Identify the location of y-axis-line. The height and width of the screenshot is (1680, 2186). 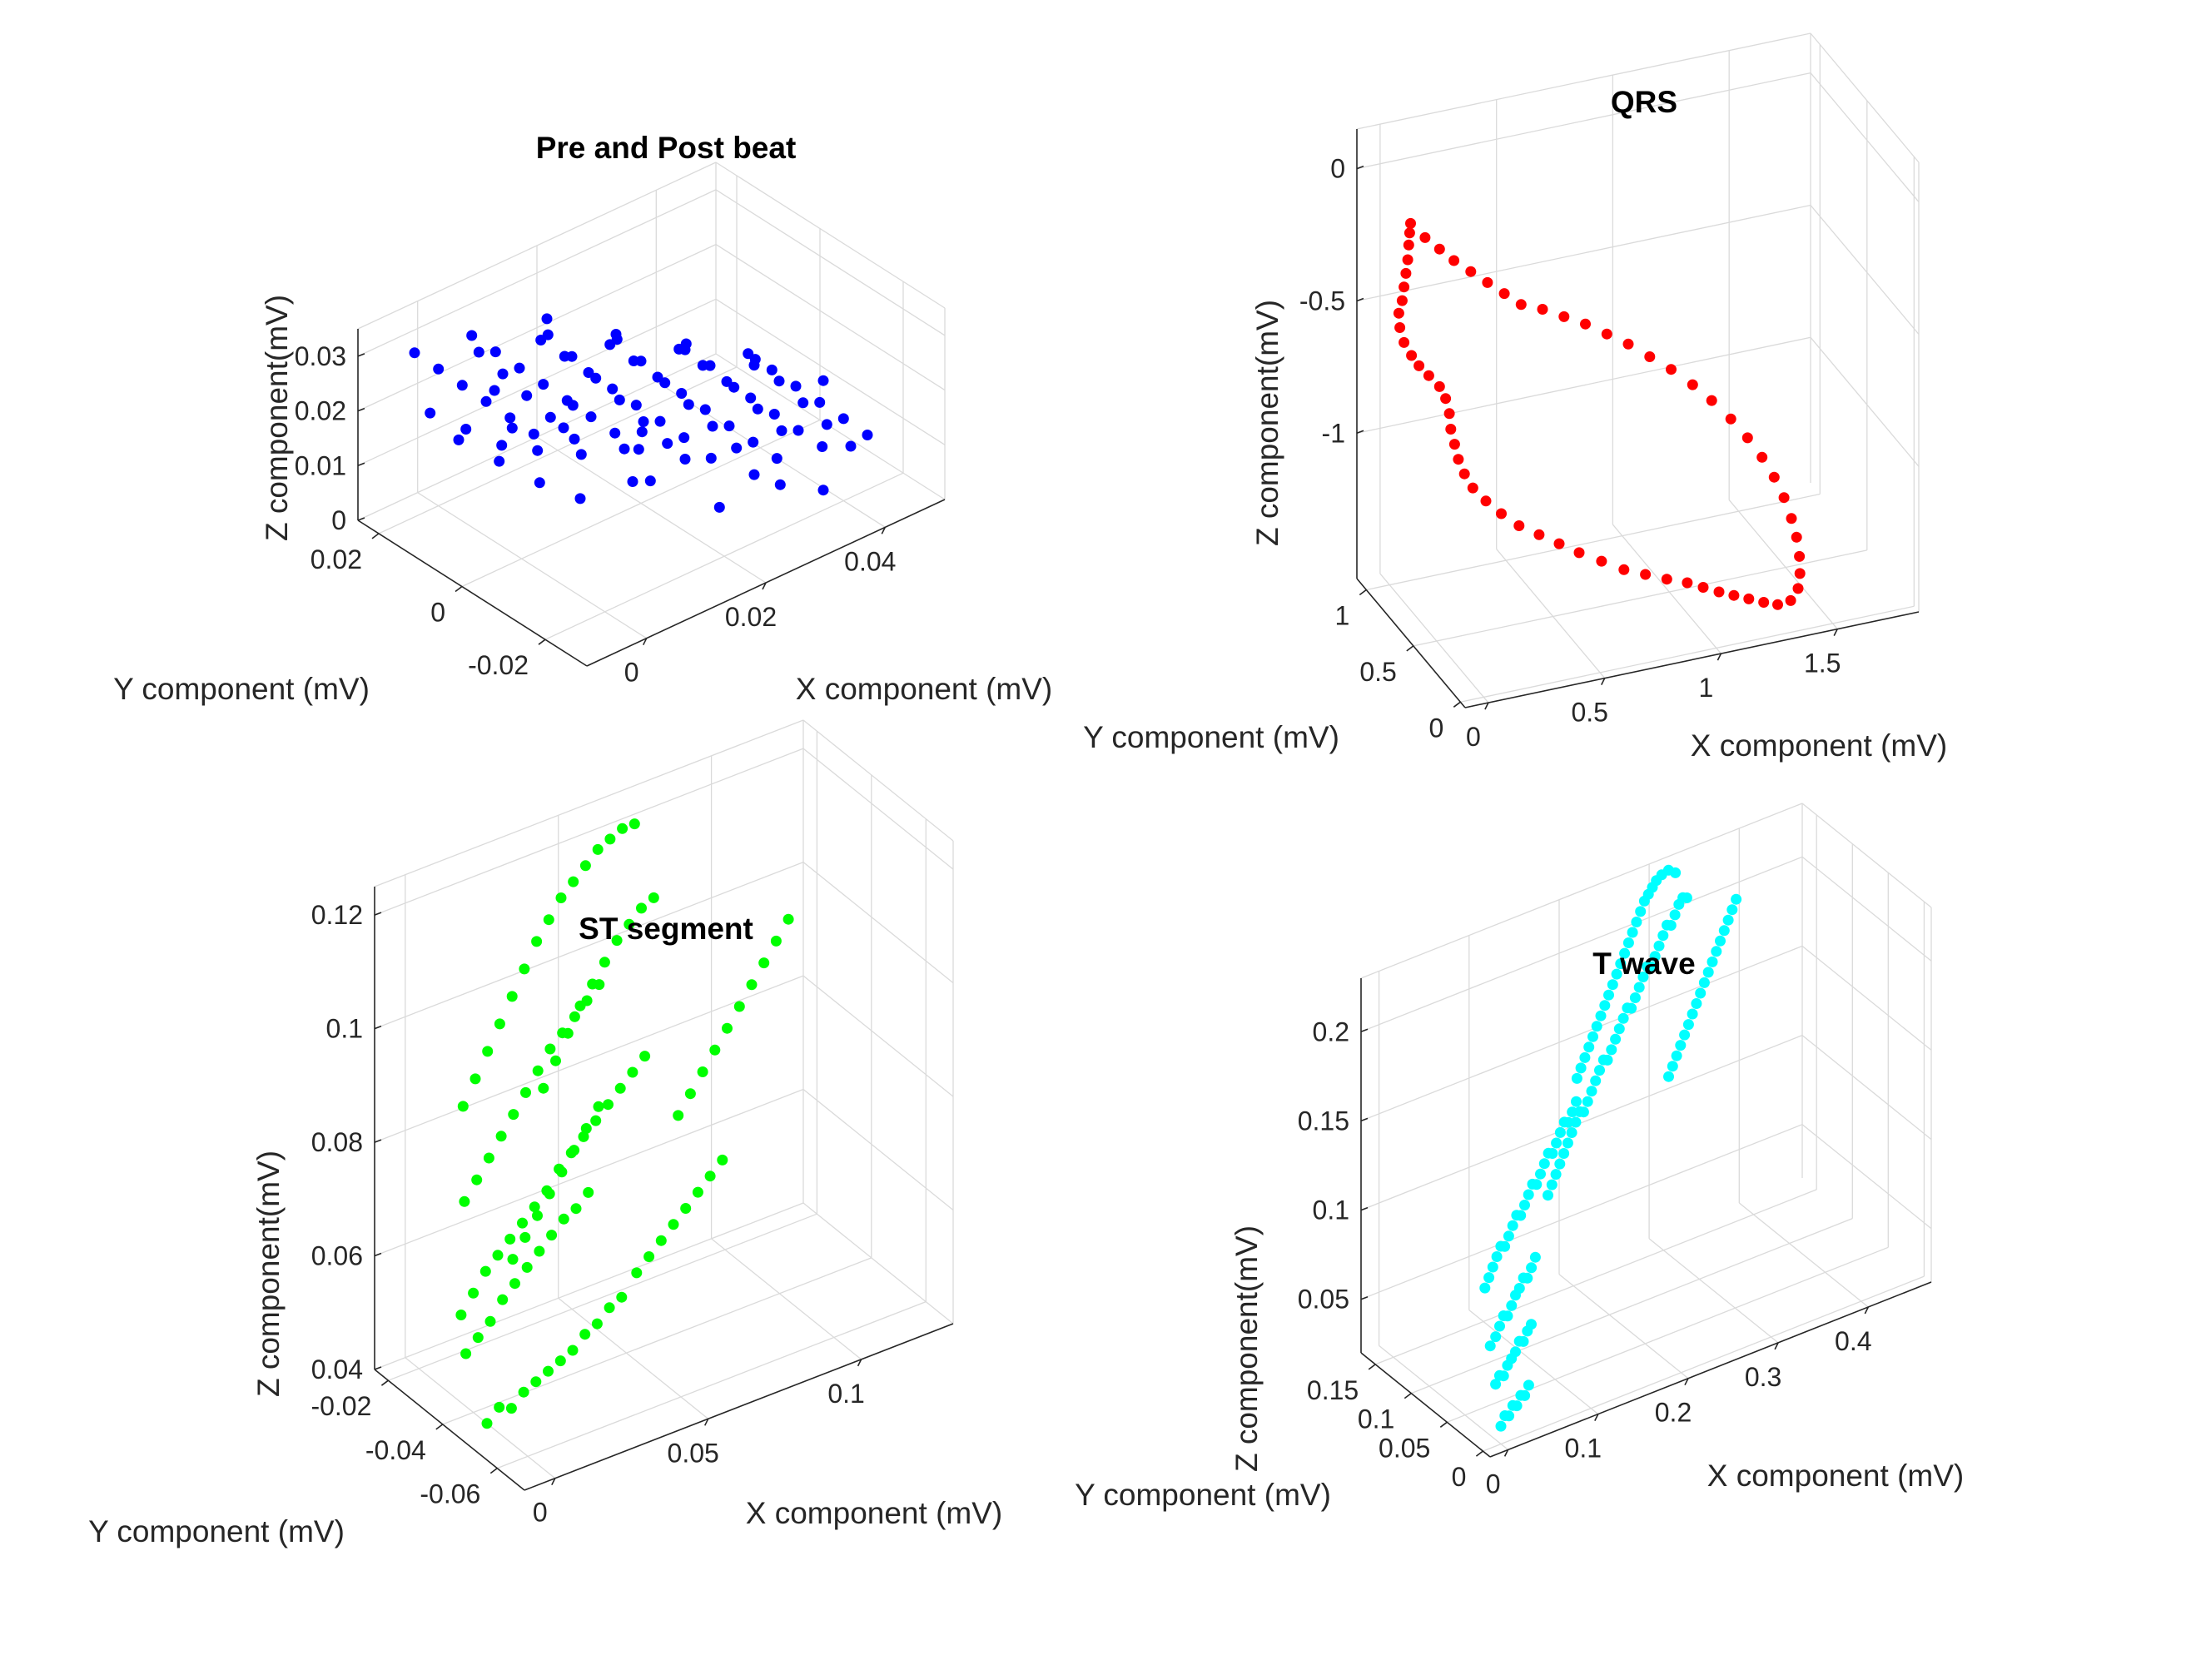
(473, 593).